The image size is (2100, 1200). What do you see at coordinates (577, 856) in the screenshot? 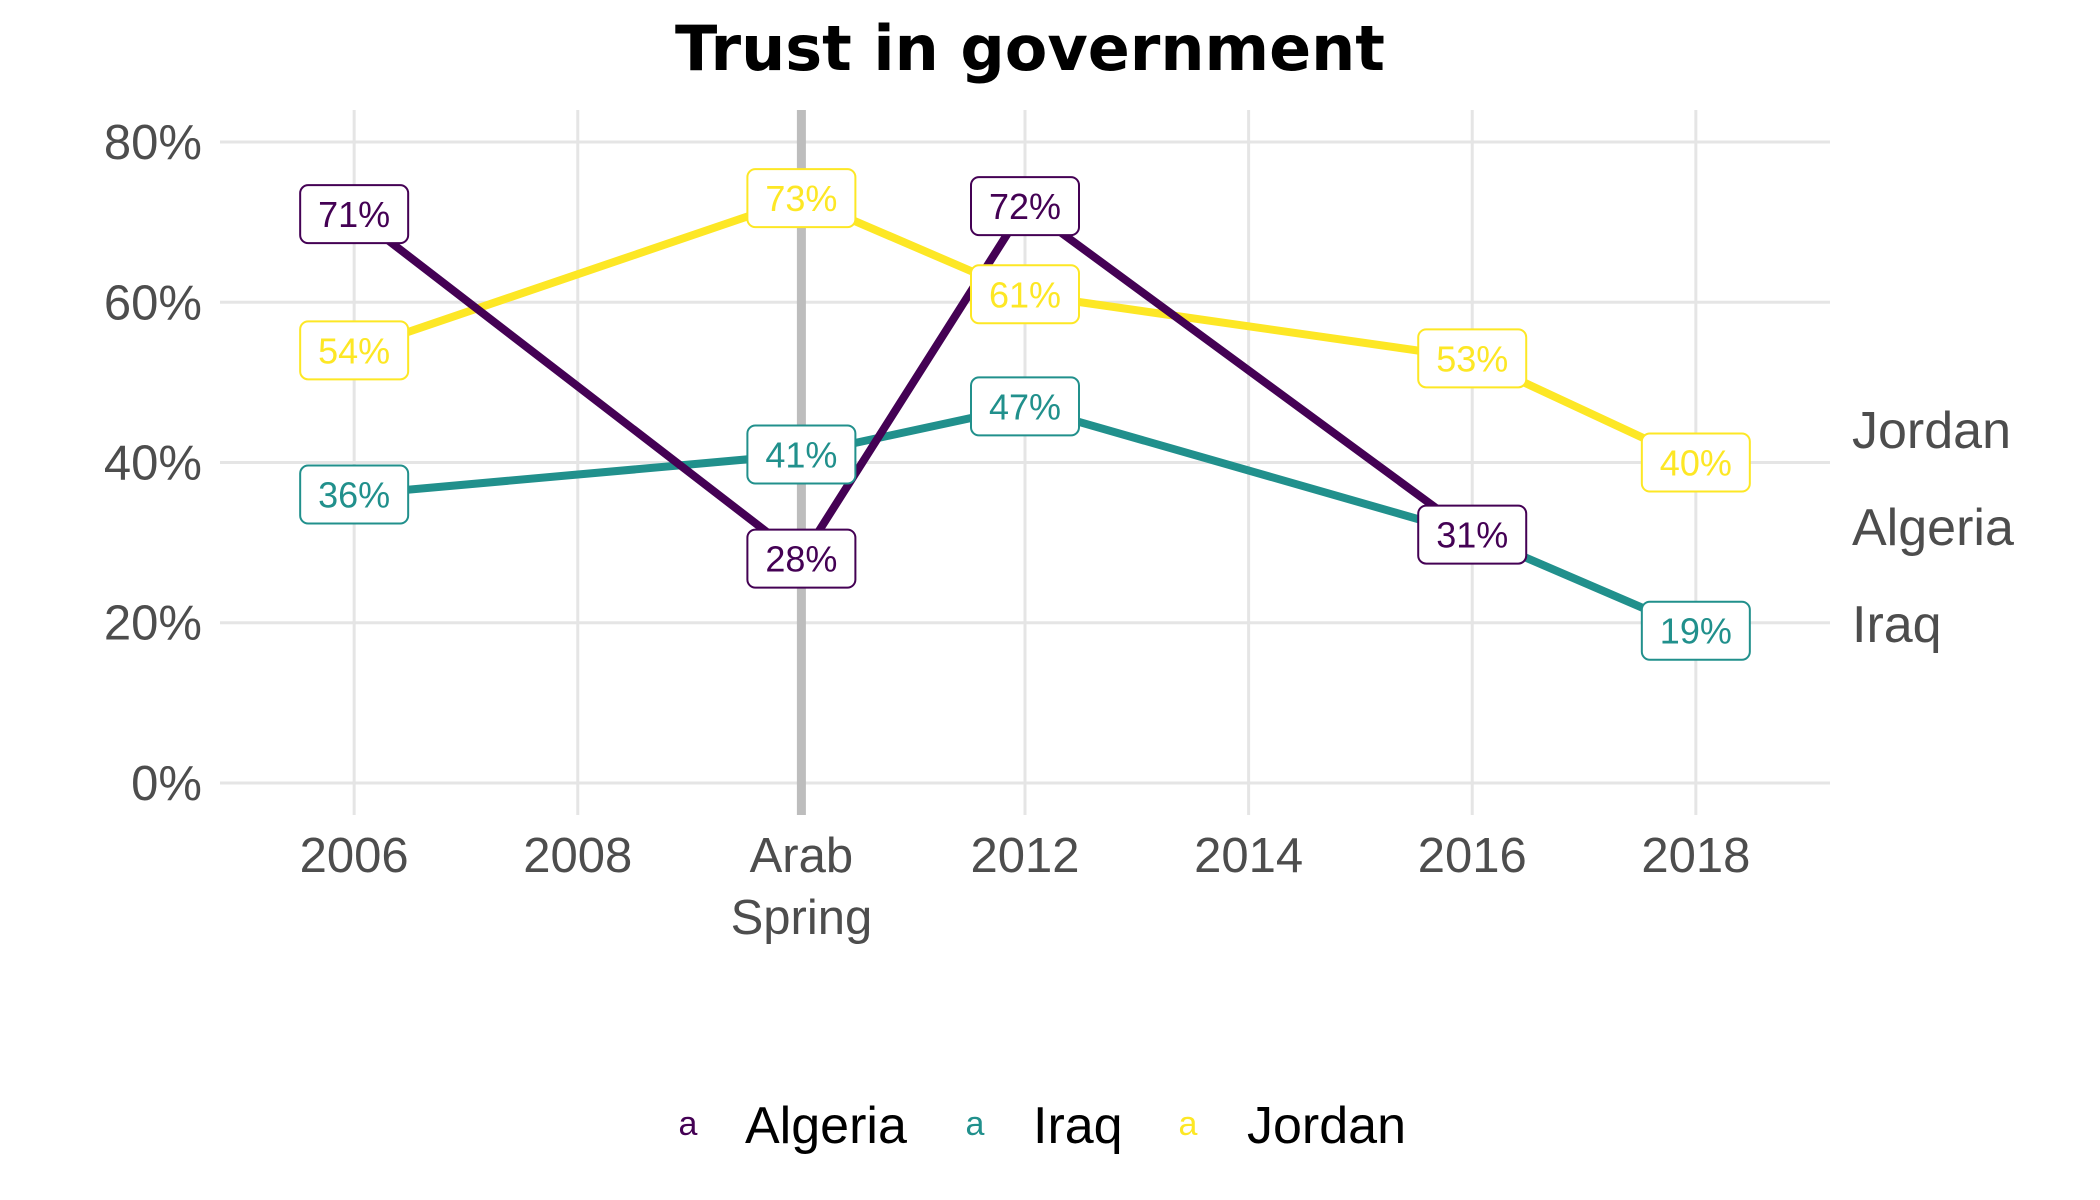
I see `x-tick-label: 2008` at bounding box center [577, 856].